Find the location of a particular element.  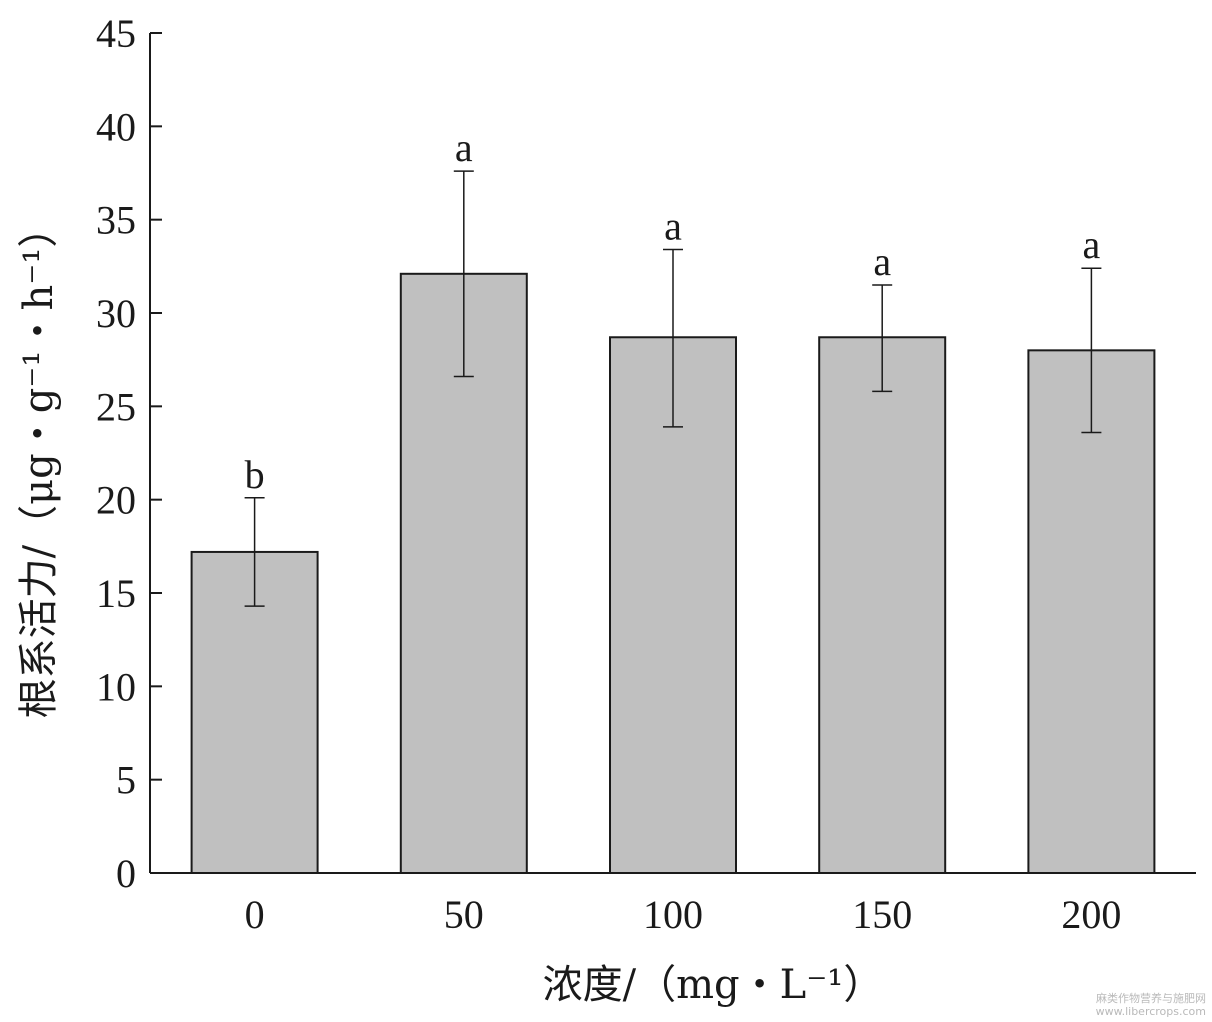

significance-label: b is located at coordinates (255, 474).